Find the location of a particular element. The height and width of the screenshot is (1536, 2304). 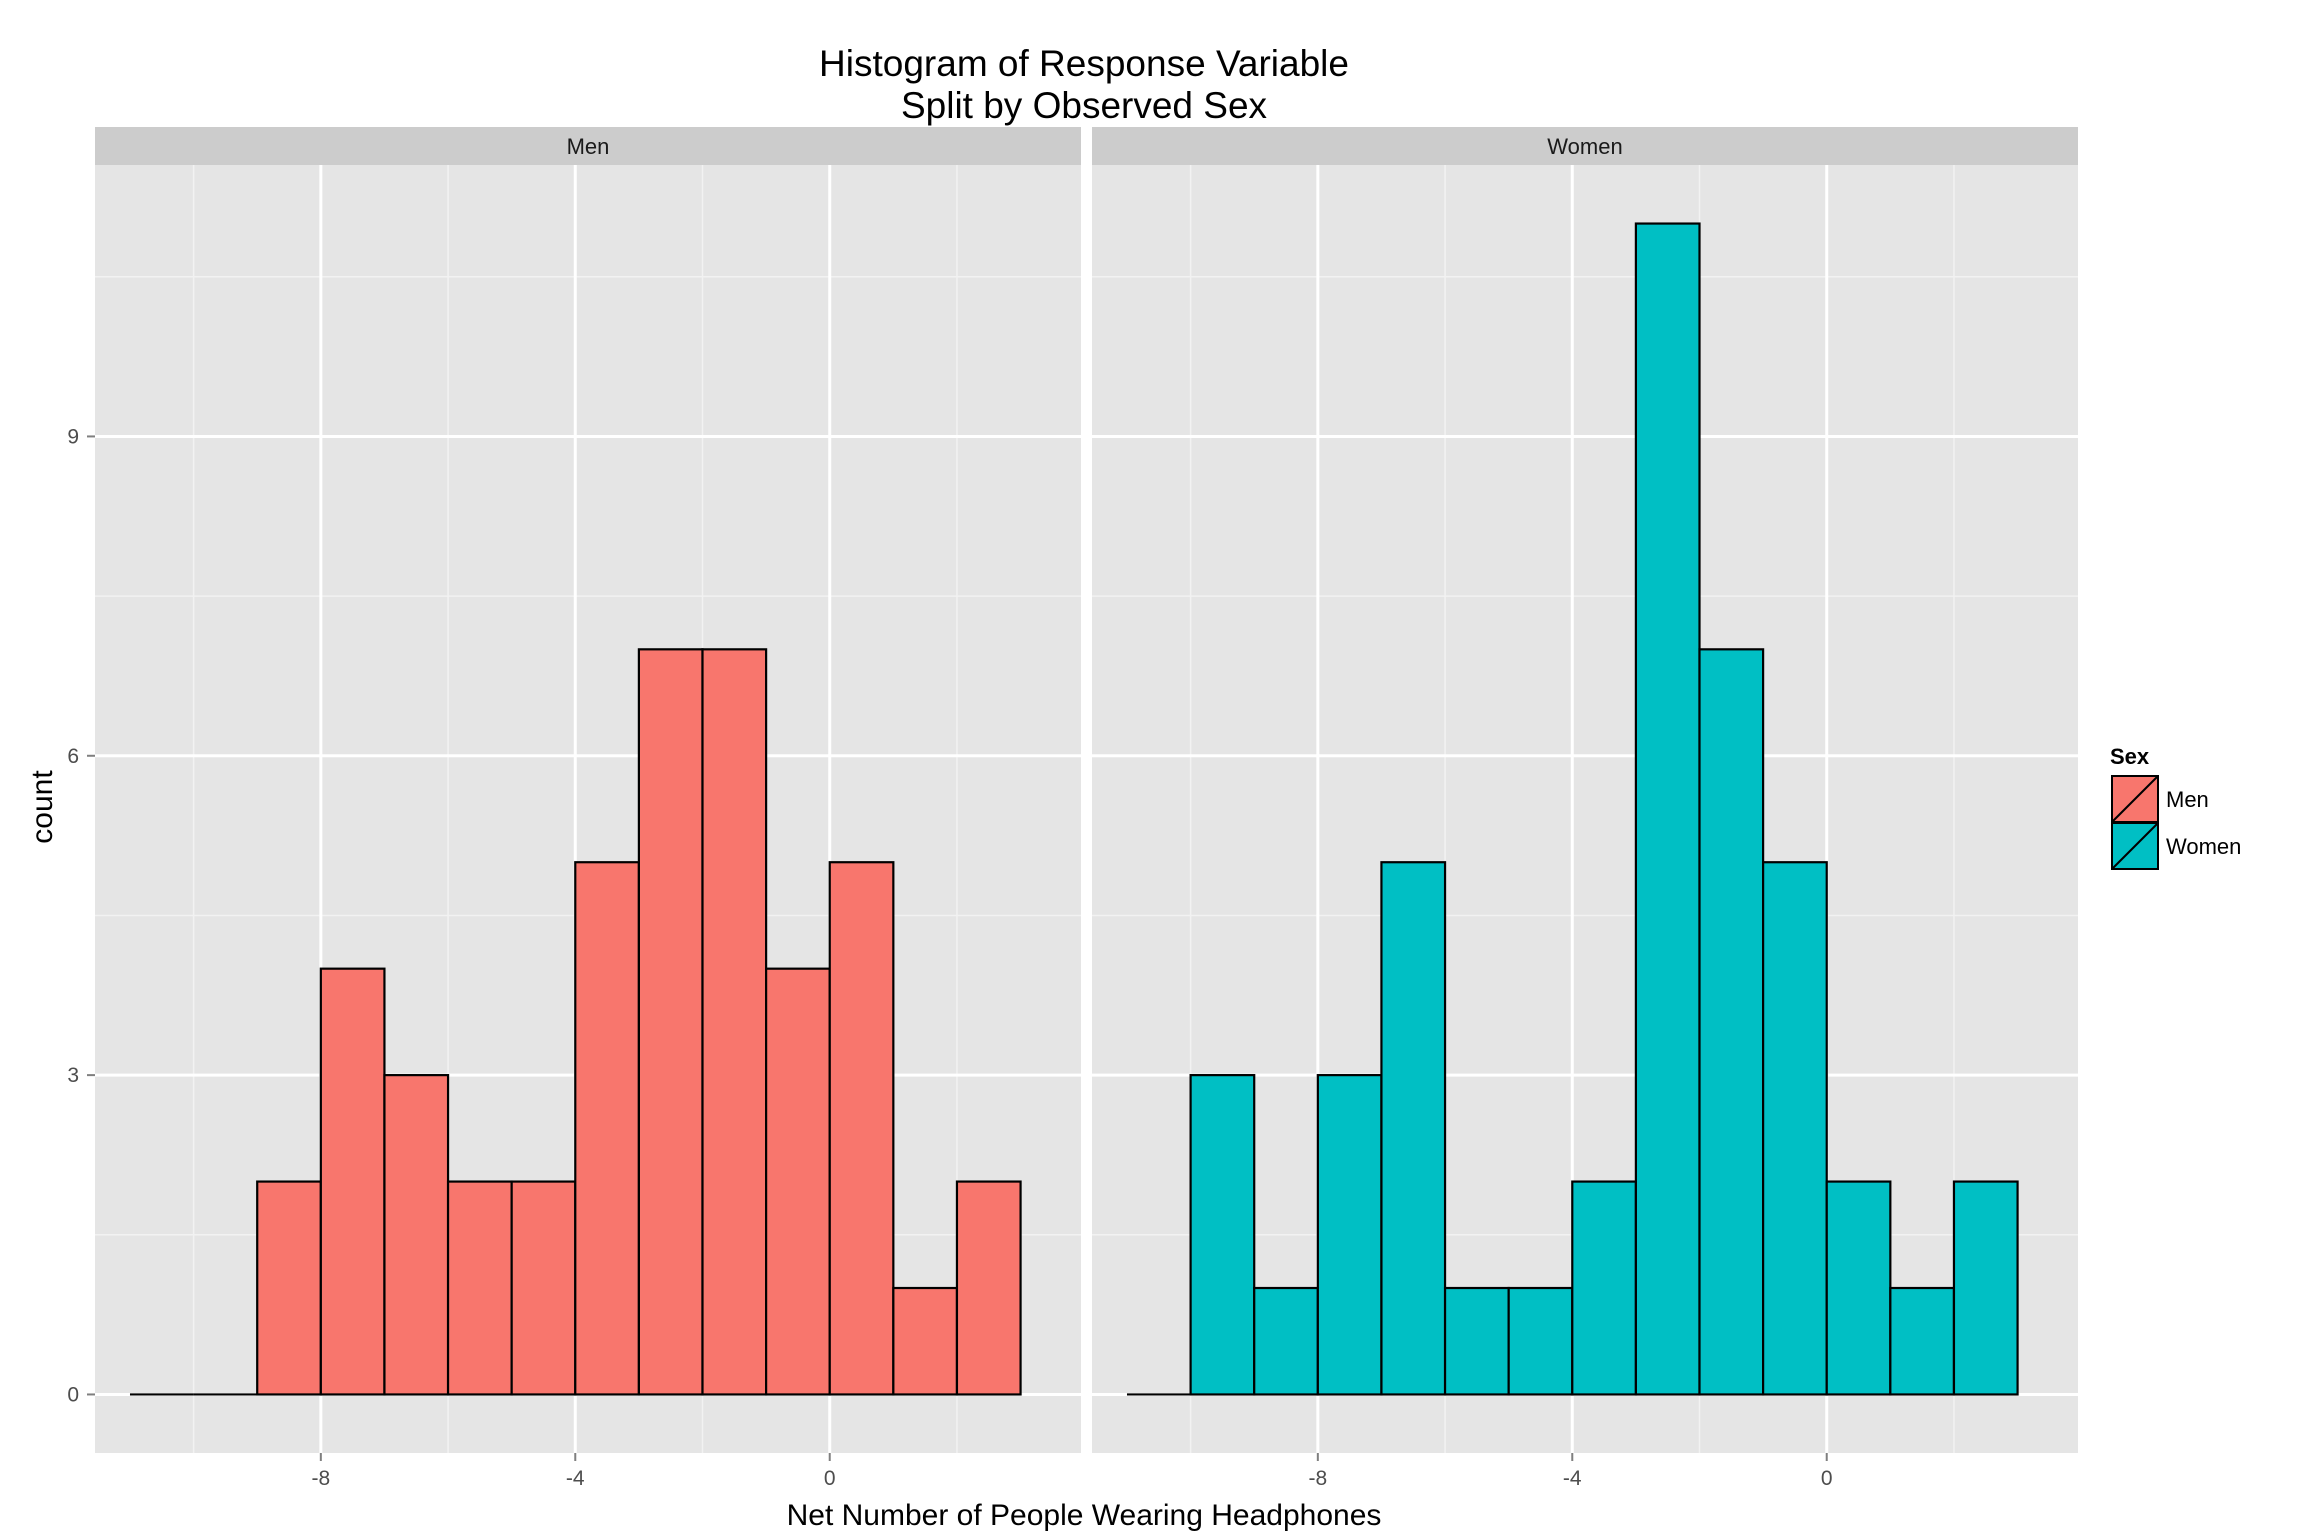

legend-label: Men is located at coordinates (2187, 799).